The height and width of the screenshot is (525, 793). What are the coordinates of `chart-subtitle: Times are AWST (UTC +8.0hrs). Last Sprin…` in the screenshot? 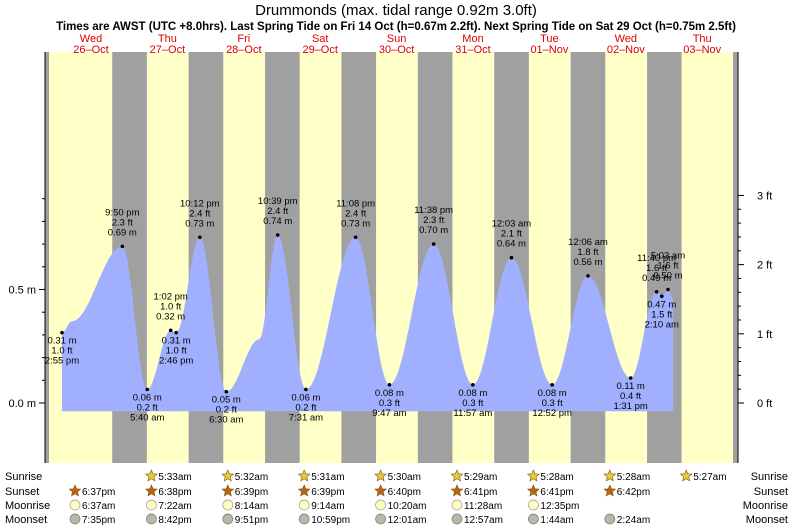 It's located at (396, 27).